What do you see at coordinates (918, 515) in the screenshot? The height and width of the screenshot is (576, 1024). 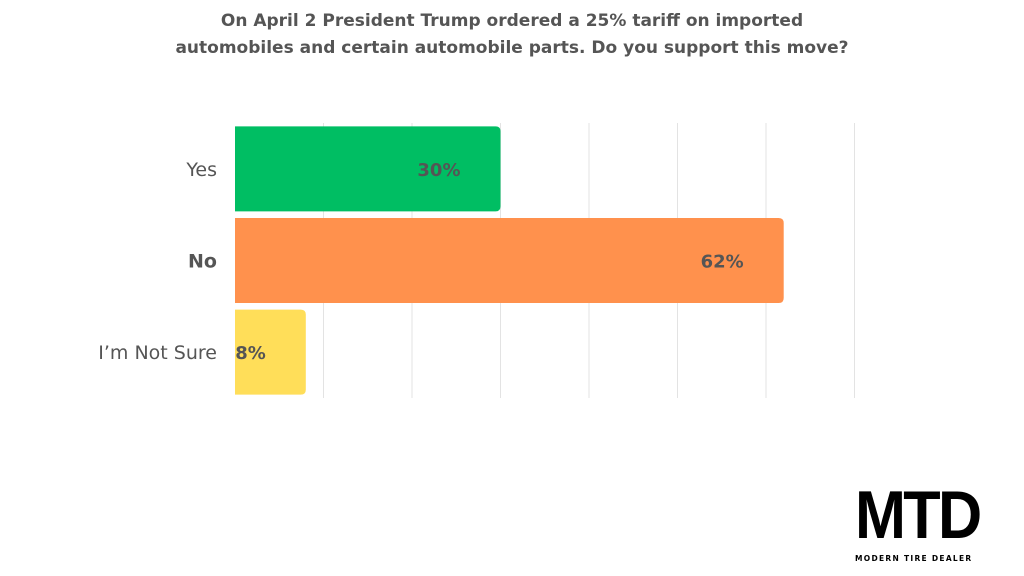 I see `logo-text: MTD` at bounding box center [918, 515].